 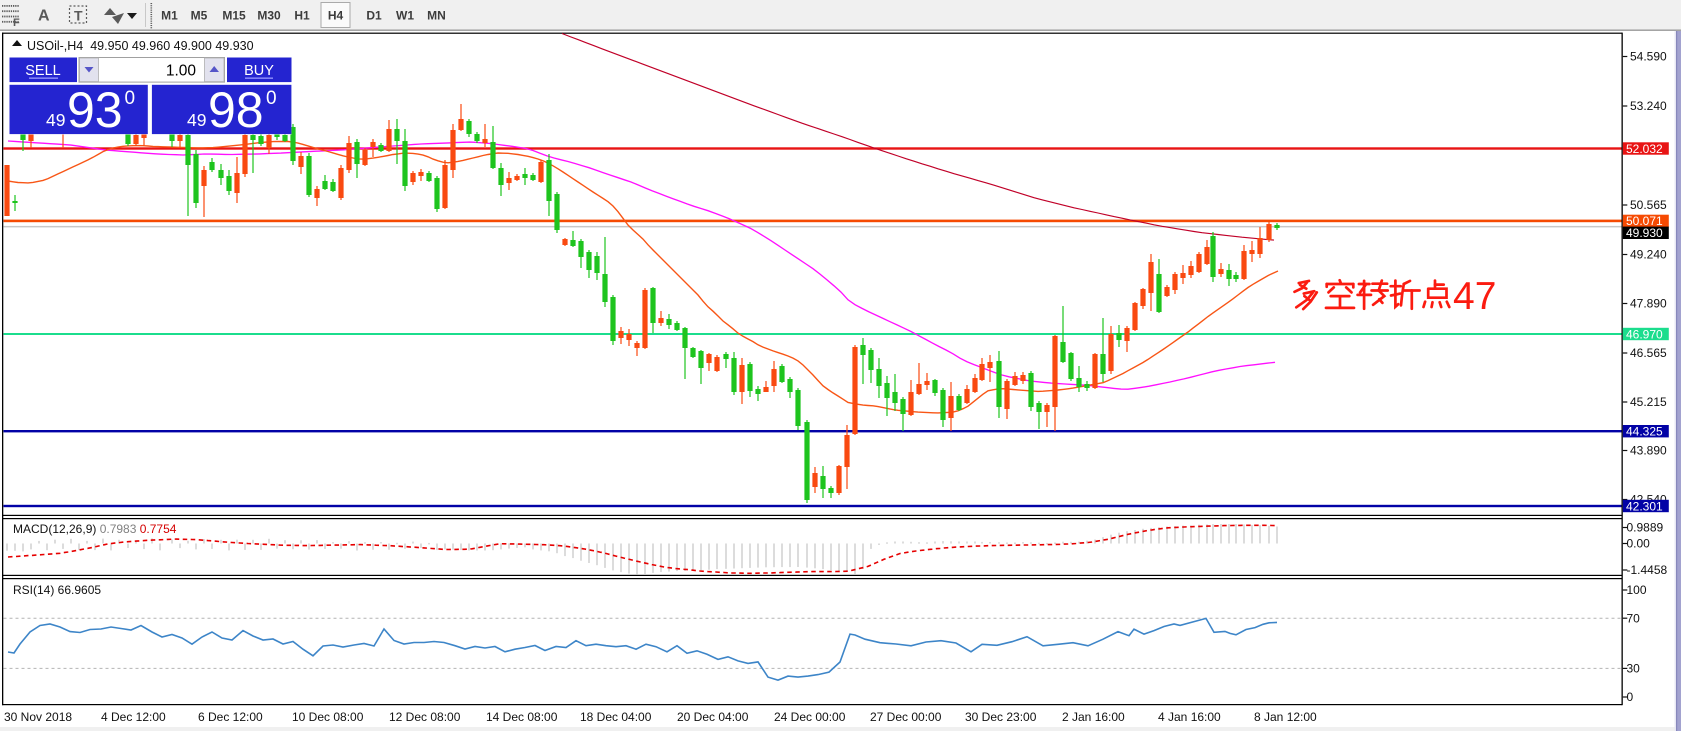 I want to click on svg-text: 10 Dec 08:00, so click(x=328, y=717).